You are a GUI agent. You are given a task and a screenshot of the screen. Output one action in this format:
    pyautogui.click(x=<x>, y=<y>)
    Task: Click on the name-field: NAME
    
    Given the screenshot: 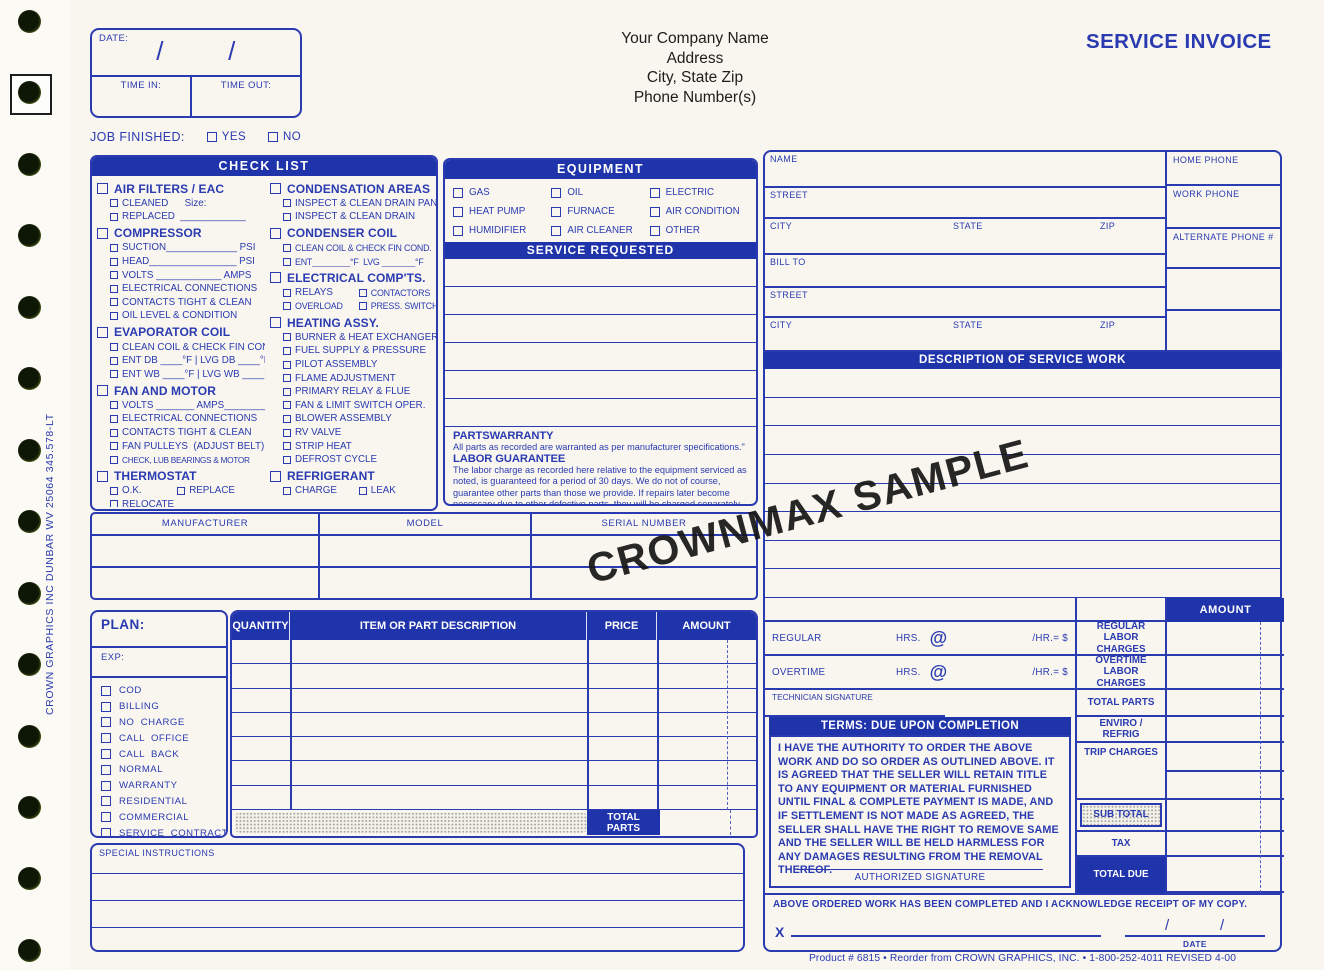 What is the action you would take?
    pyautogui.click(x=965, y=170)
    